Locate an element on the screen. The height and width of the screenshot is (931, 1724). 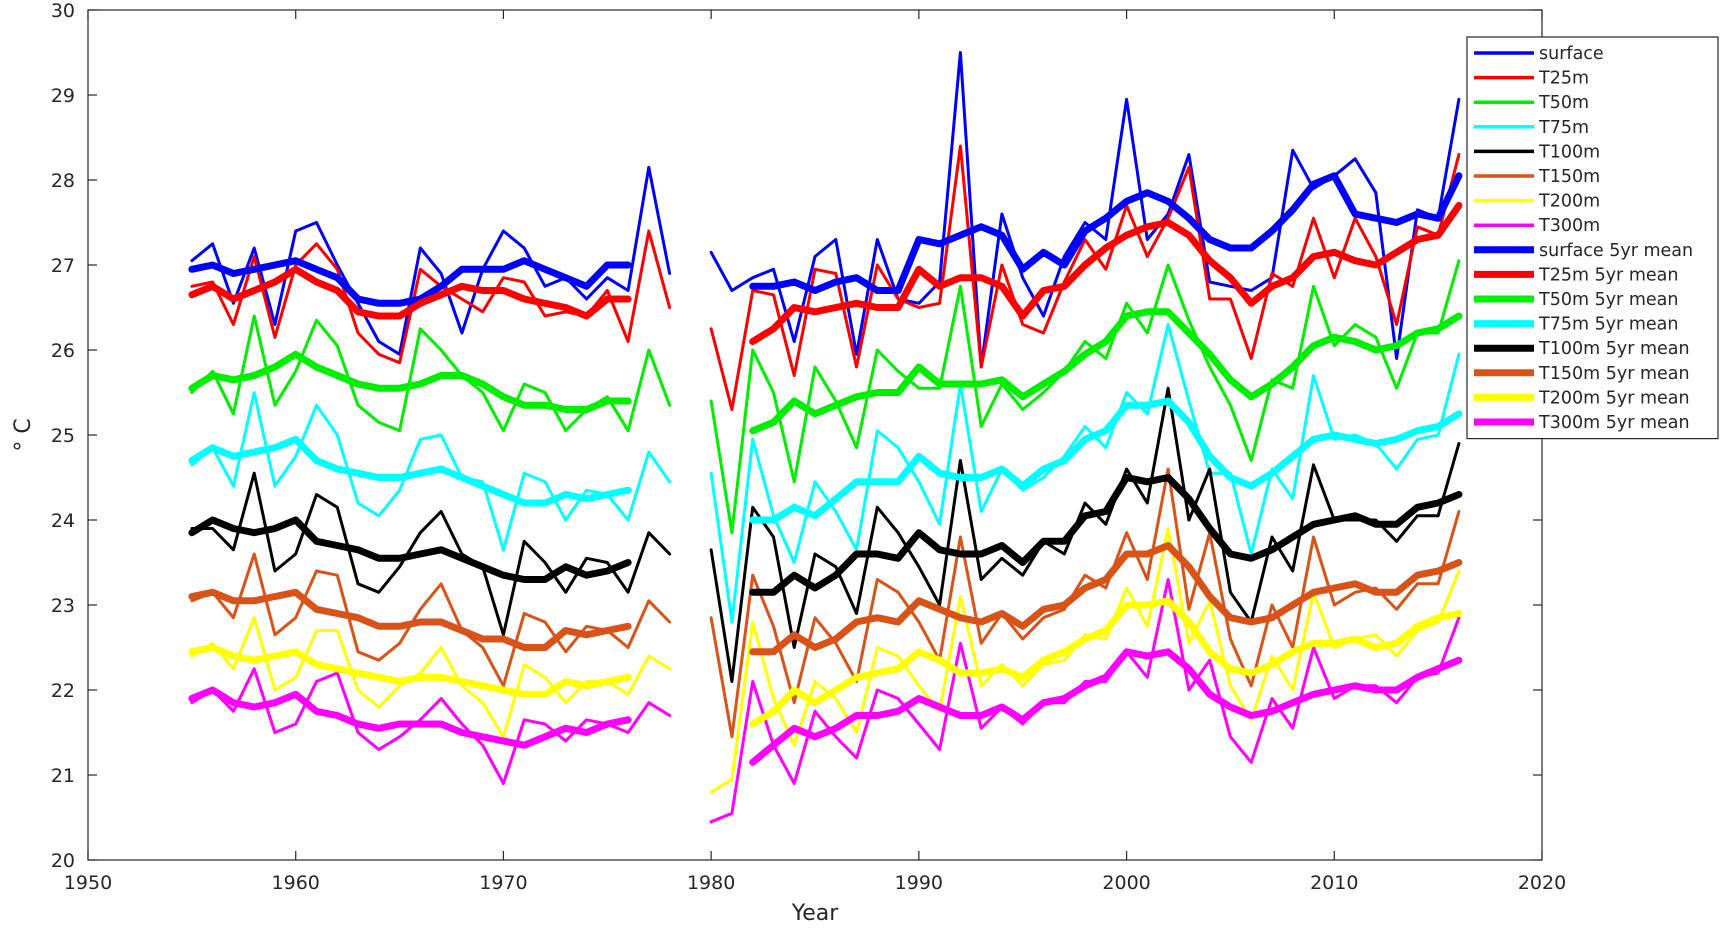
series-t100m-5yr-mean is located at coordinates (825, 535).